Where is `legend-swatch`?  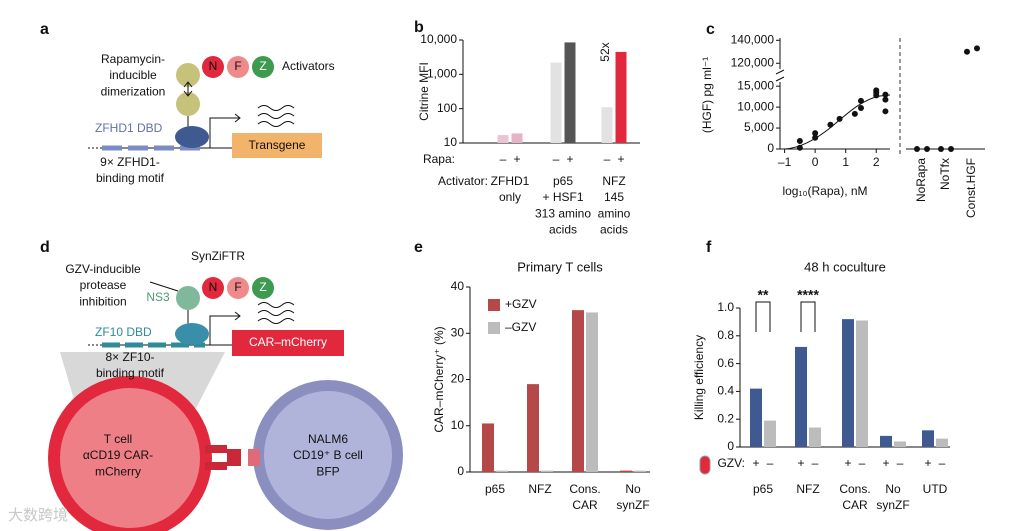 legend-swatch is located at coordinates (494, 328).